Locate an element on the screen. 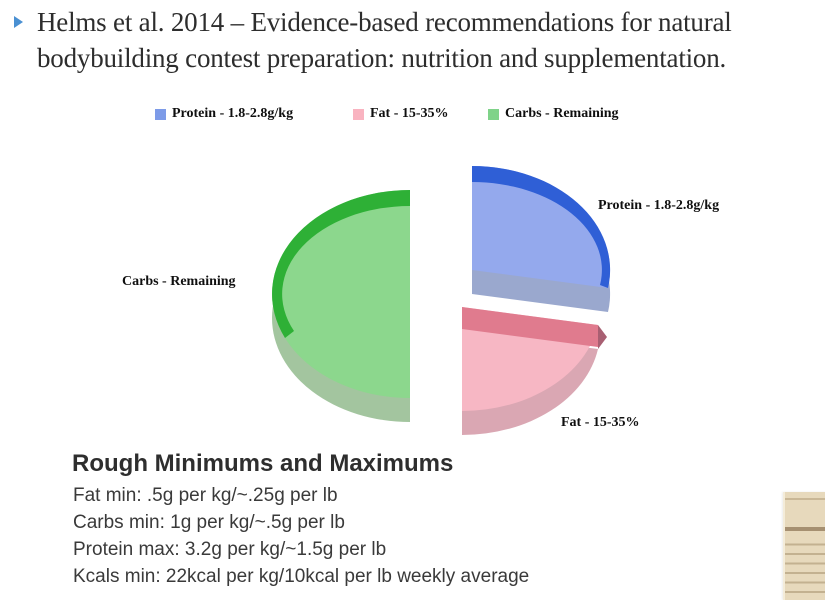 This screenshot has height=600, width=825. notepad-accent-line is located at coordinates (805, 529).